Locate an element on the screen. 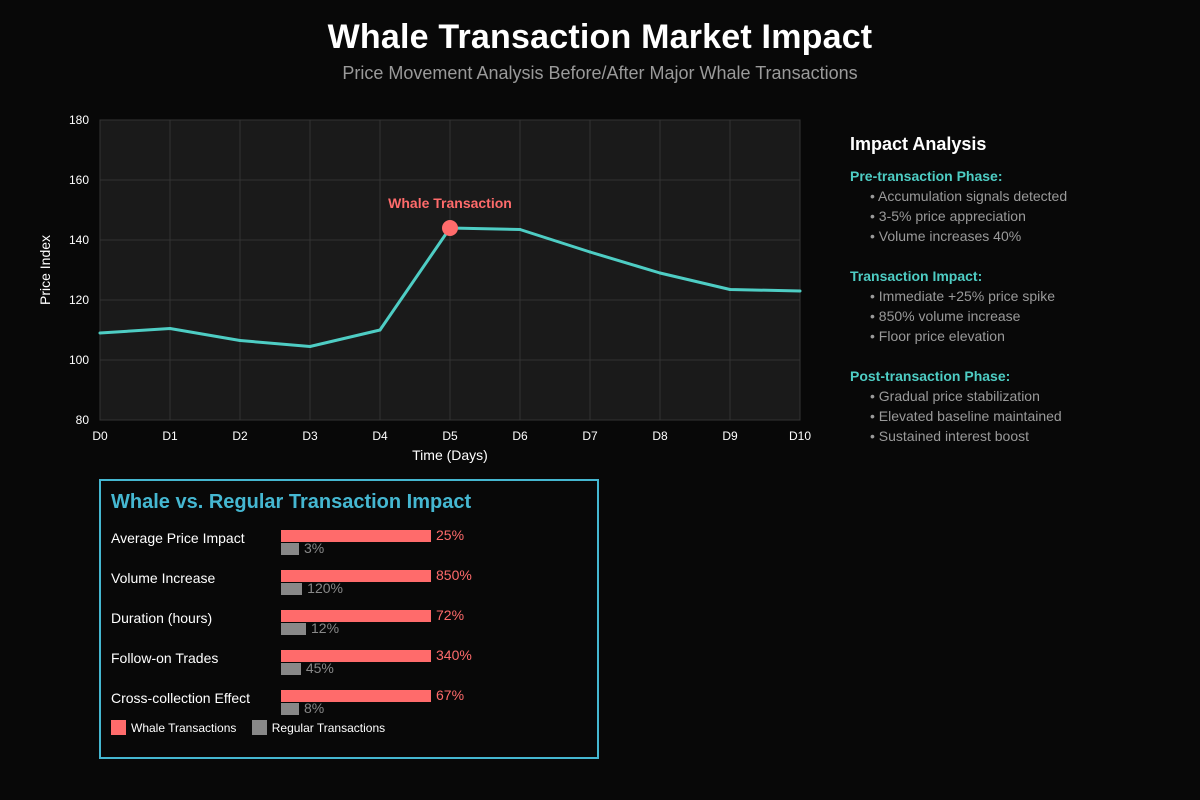 Image resolution: width=1200 pixels, height=800 pixels. whale-value-label: 67% is located at coordinates (450, 695).